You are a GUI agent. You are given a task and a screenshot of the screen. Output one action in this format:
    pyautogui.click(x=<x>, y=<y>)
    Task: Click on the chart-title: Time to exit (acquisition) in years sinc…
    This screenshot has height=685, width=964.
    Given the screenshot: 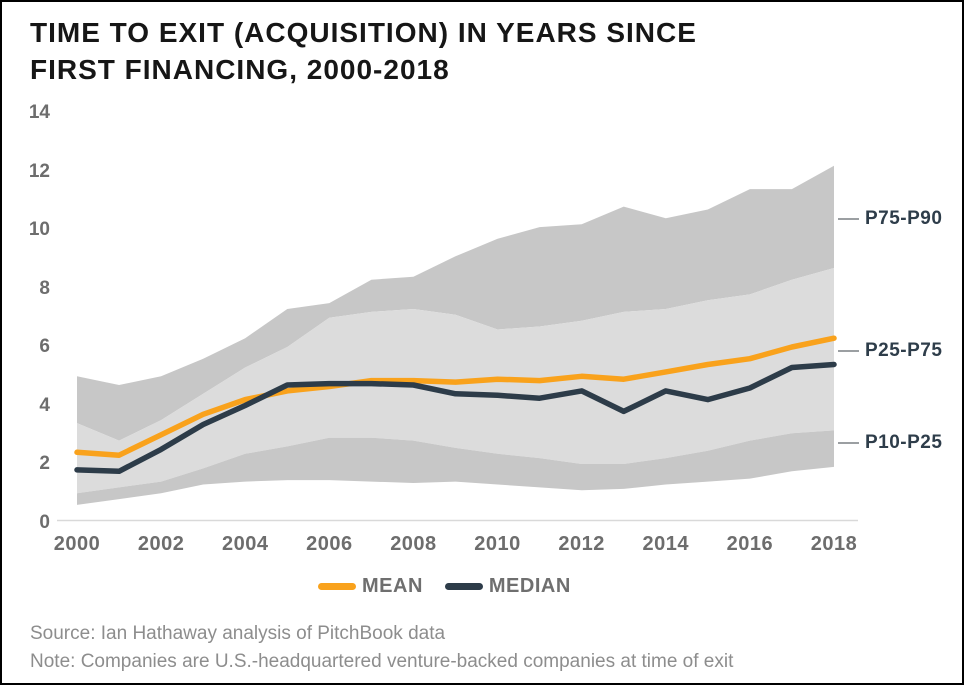 What is the action you would take?
    pyautogui.click(x=363, y=51)
    